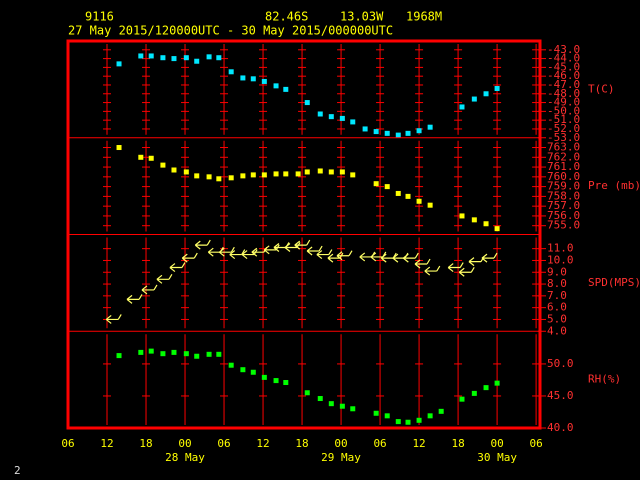  I want to click on y-tick-label: 755.0, so click(563, 225).